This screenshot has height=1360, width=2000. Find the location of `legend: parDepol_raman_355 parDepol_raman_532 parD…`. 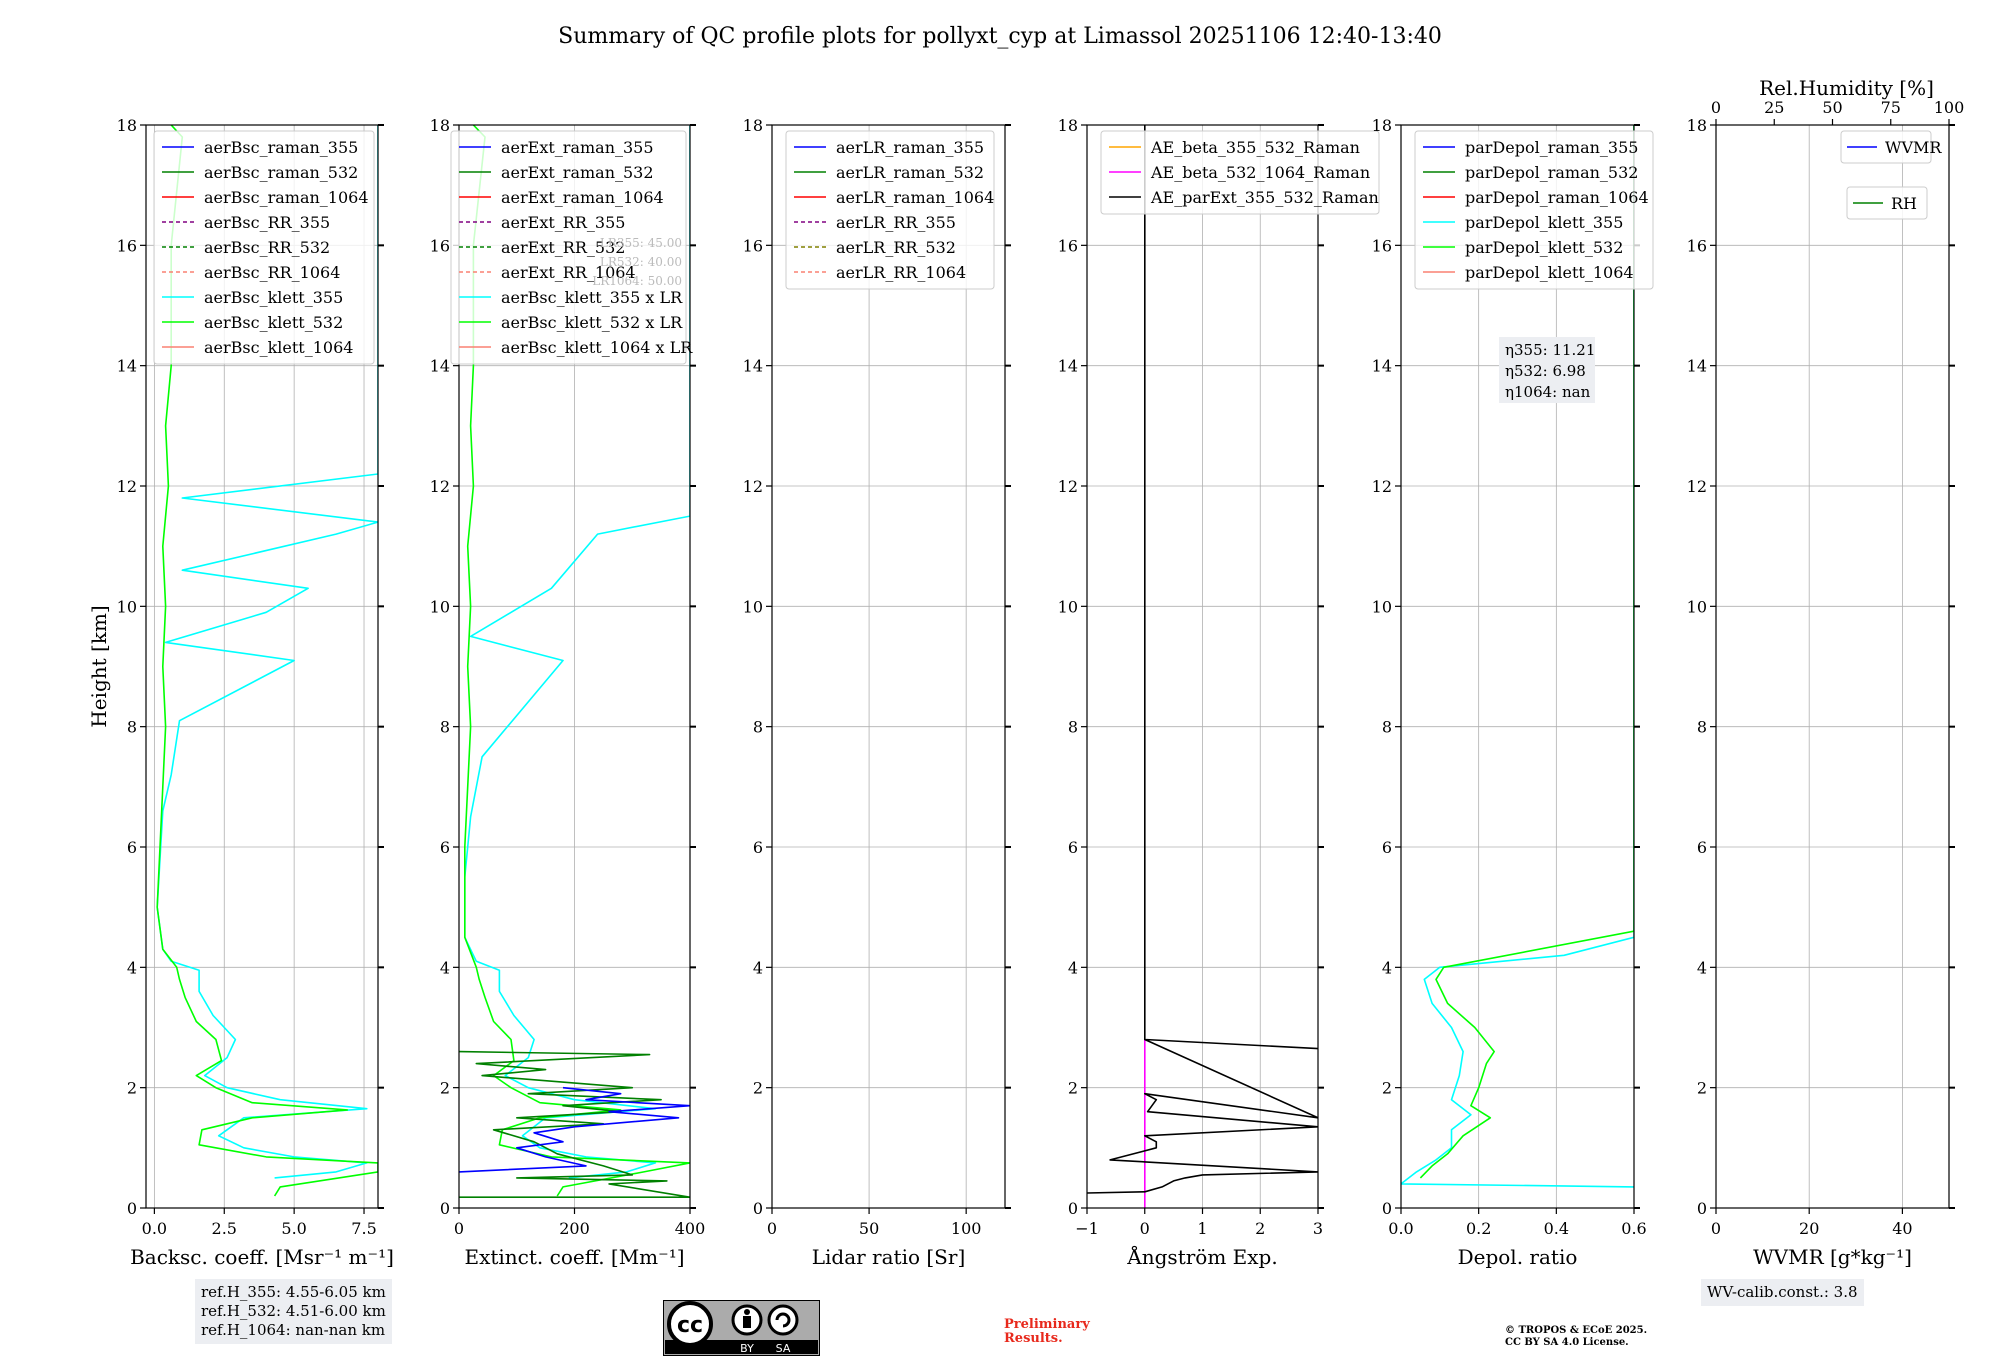

legend: parDepol_raman_355 parDepol_raman_532 parD… is located at coordinates (1534, 210).